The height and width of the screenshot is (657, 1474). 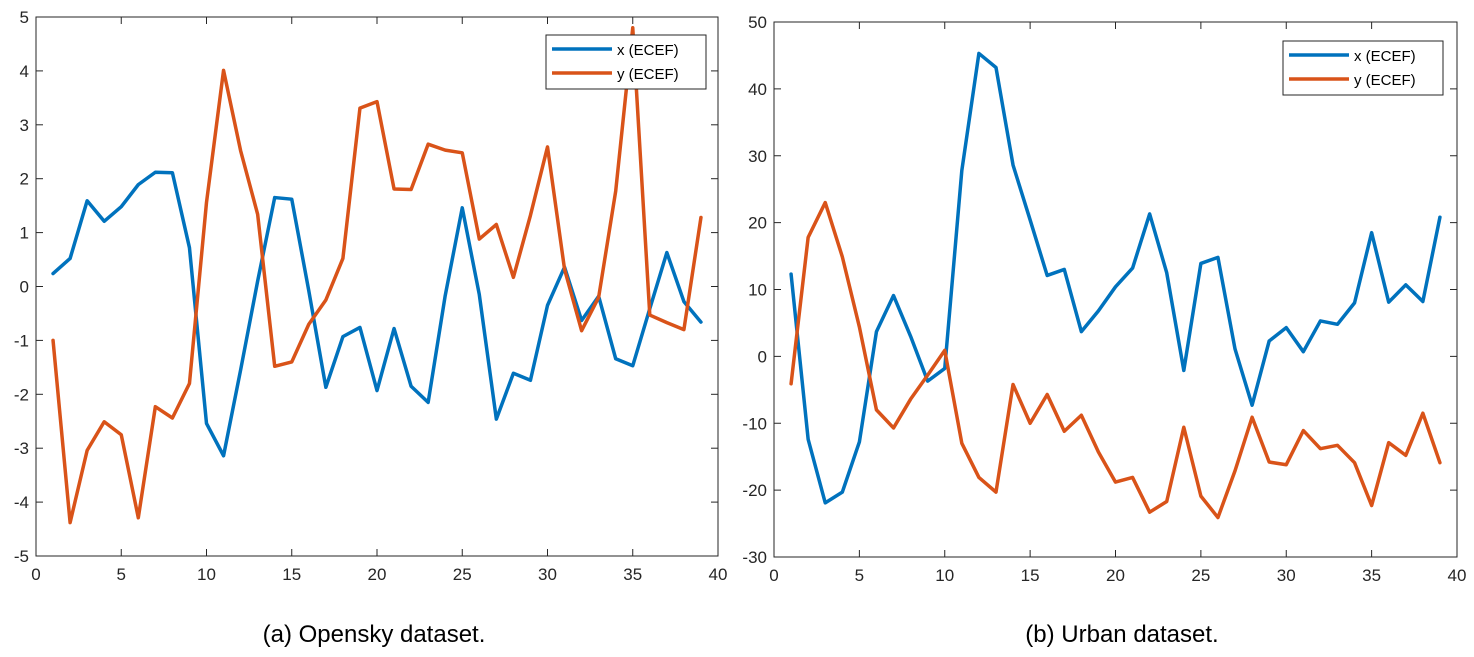 I want to click on y-tick-label: 4, so click(x=24, y=71).